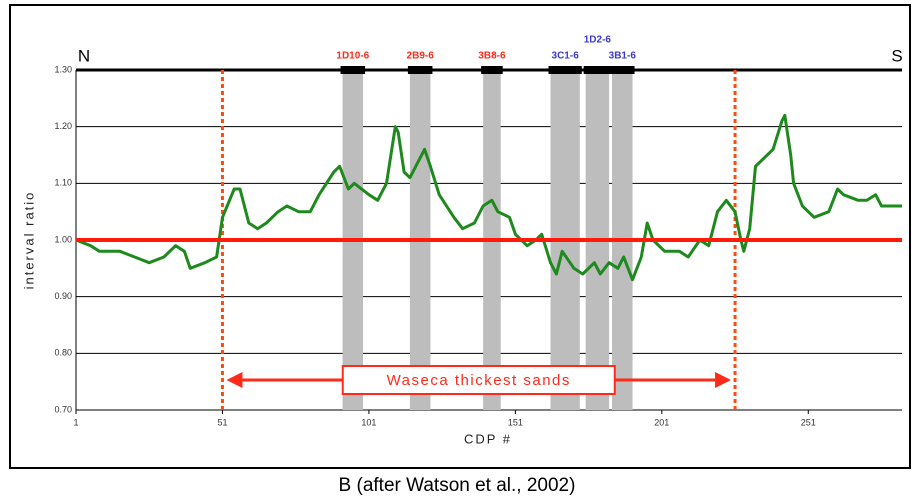 Image resolution: width=914 pixels, height=499 pixels. Describe the element at coordinates (63, 69) in the screenshot. I see `y-tick-label: 1.30` at that location.